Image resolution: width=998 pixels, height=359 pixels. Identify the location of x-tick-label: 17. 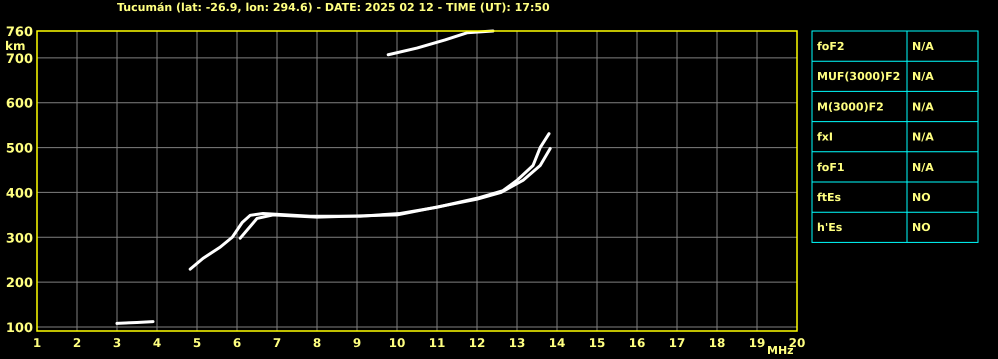
(677, 343).